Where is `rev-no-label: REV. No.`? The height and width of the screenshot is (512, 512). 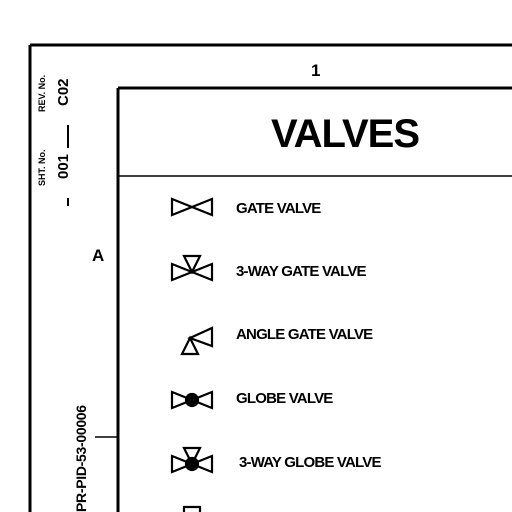 rev-no-label: REV. No. is located at coordinates (42, 93).